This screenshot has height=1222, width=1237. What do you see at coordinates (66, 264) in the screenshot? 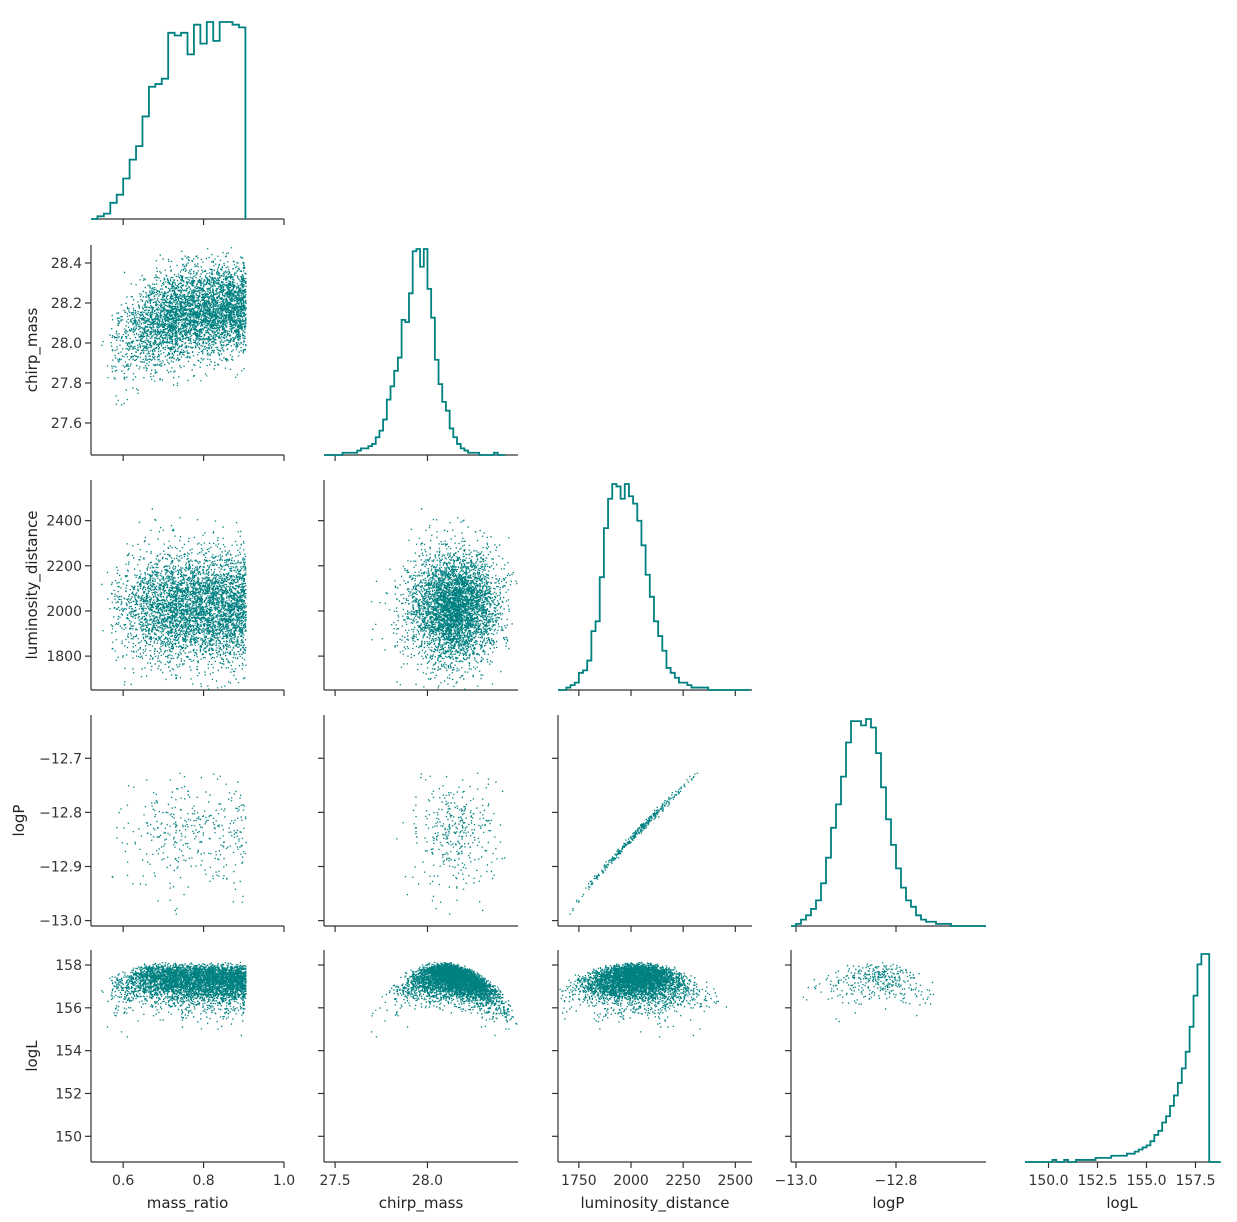
I see `y-tick-label: 28.4` at bounding box center [66, 264].